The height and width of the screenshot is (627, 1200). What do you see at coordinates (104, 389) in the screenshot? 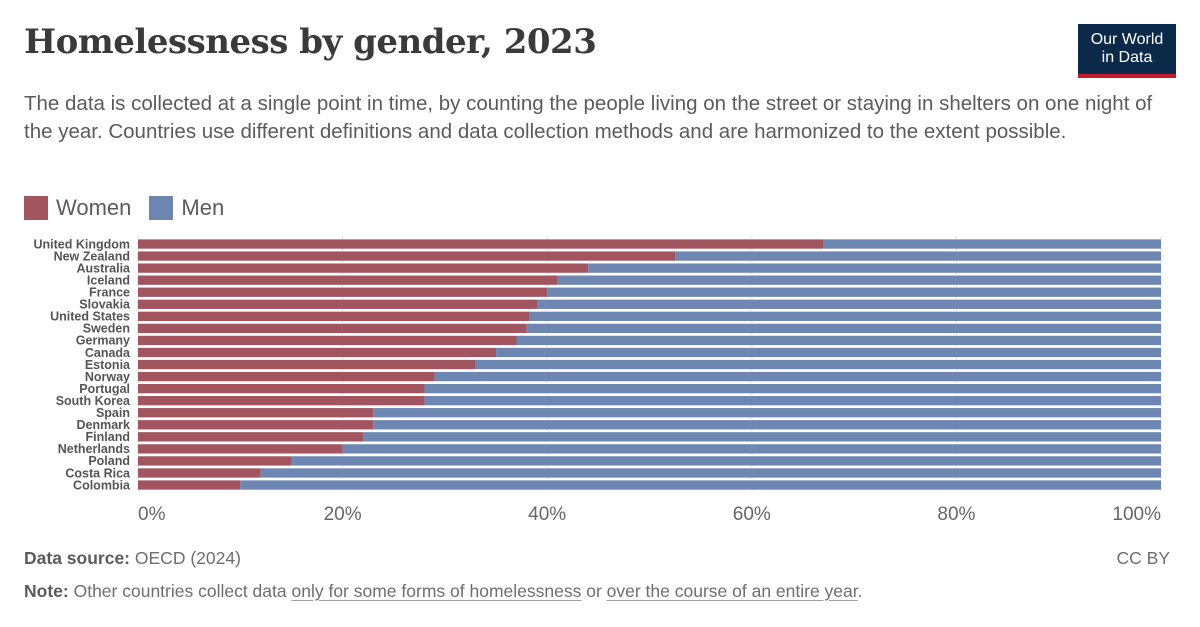
I see `category-label-portugal: Portugal` at bounding box center [104, 389].